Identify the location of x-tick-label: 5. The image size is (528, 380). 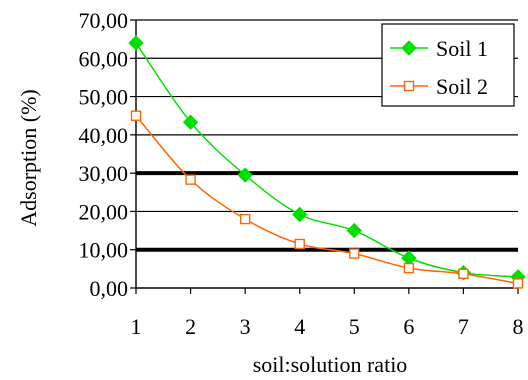
(354, 326).